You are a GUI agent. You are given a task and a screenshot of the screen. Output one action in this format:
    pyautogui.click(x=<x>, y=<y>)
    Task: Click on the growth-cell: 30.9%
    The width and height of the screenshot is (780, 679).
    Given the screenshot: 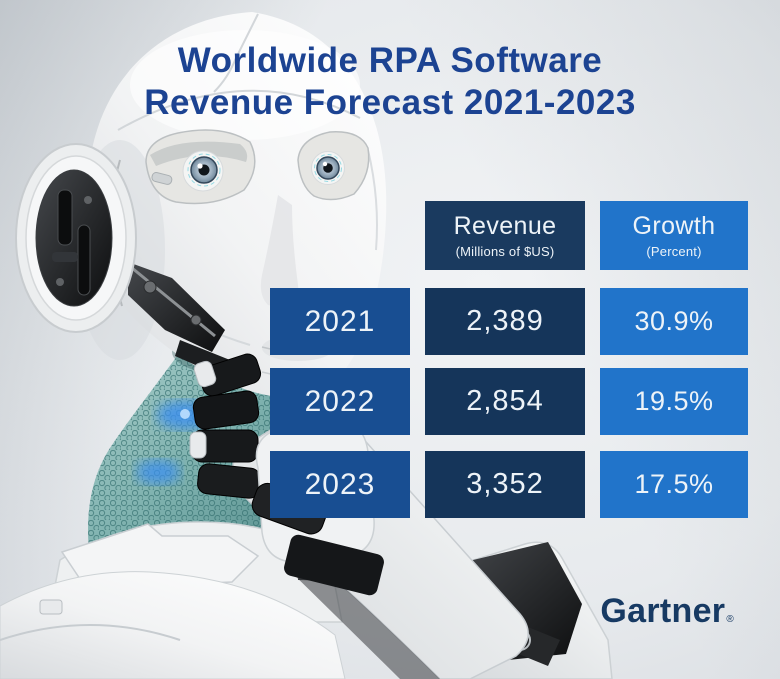 What is the action you would take?
    pyautogui.click(x=674, y=321)
    